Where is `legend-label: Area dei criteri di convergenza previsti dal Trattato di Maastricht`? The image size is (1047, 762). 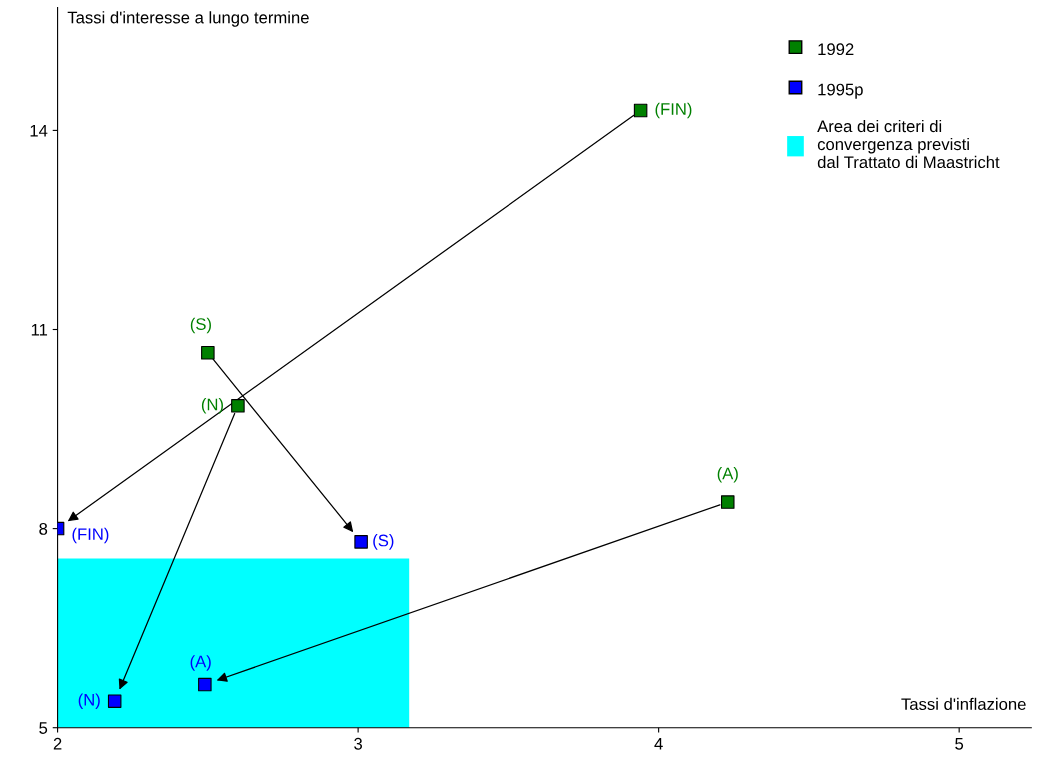 legend-label: Area dei criteri di convergenza previsti dal Trattato di Maastricht is located at coordinates (908, 144).